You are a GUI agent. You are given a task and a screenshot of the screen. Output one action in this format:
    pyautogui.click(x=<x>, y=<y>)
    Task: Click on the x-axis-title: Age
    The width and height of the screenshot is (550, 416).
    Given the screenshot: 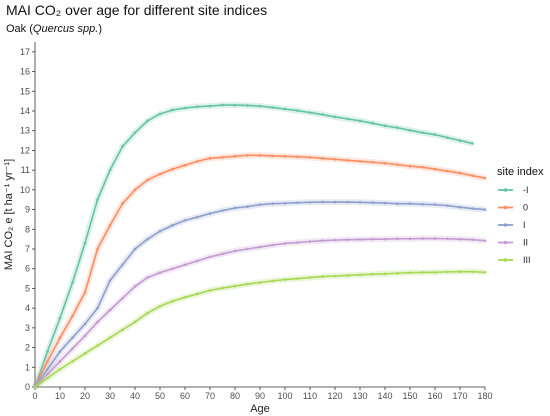 What is the action you would take?
    pyautogui.click(x=260, y=409)
    